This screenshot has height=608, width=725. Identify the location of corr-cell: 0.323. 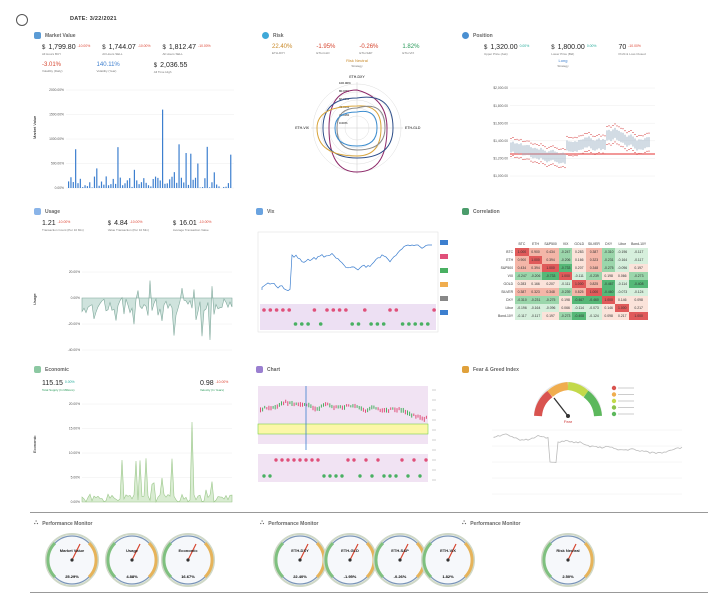
(535, 292).